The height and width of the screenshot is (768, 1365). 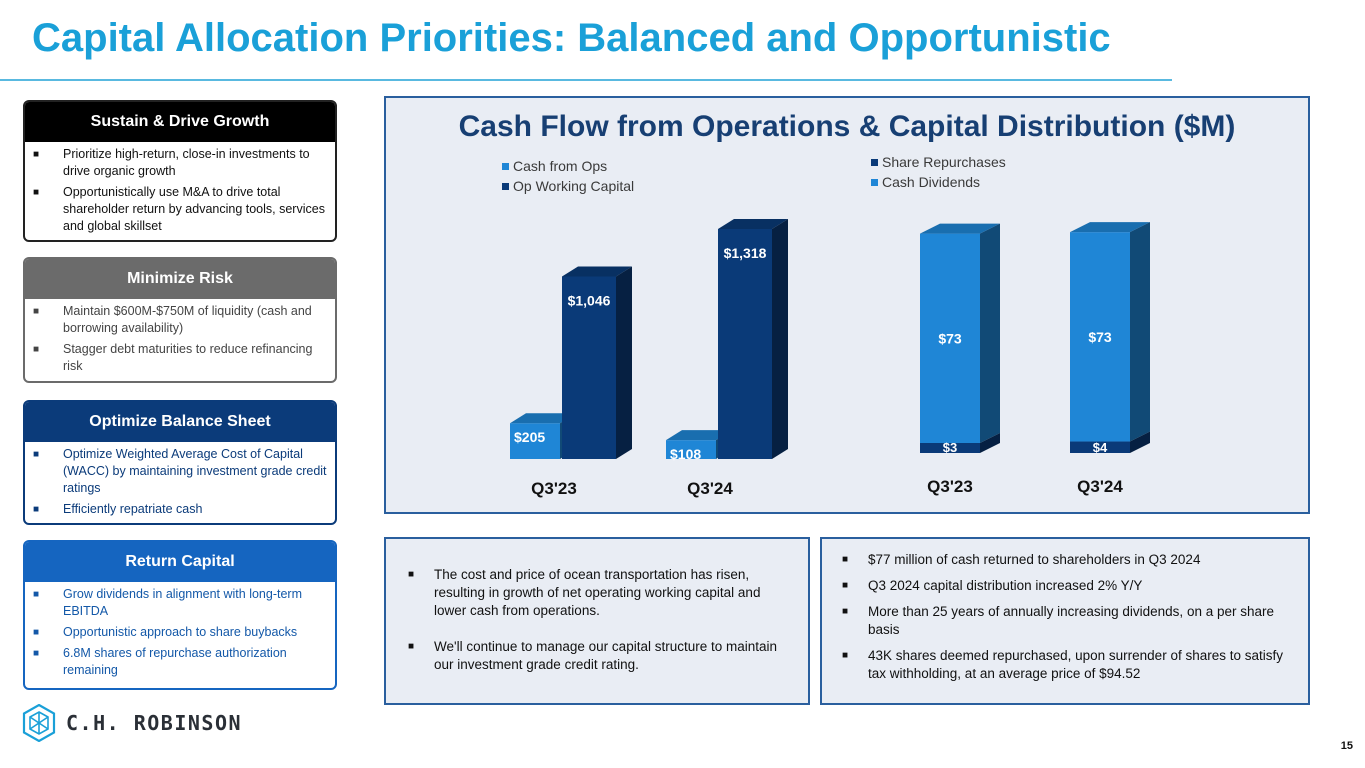 What do you see at coordinates (560, 166) in the screenshot?
I see `legend-label: Cash from Ops` at bounding box center [560, 166].